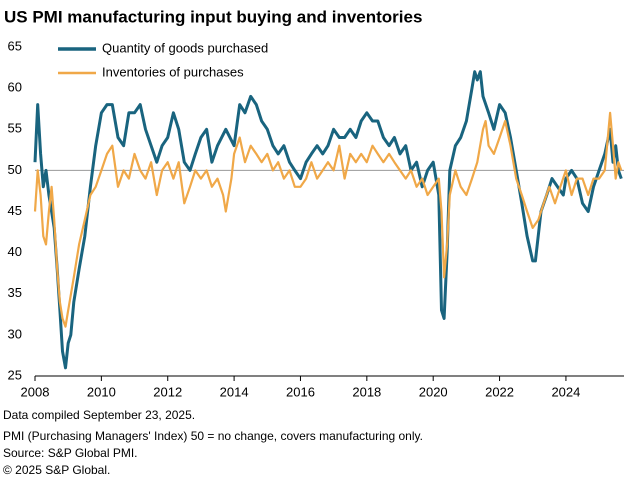 This screenshot has width=637, height=484. I want to click on y-tick-label: 65, so click(15, 45).